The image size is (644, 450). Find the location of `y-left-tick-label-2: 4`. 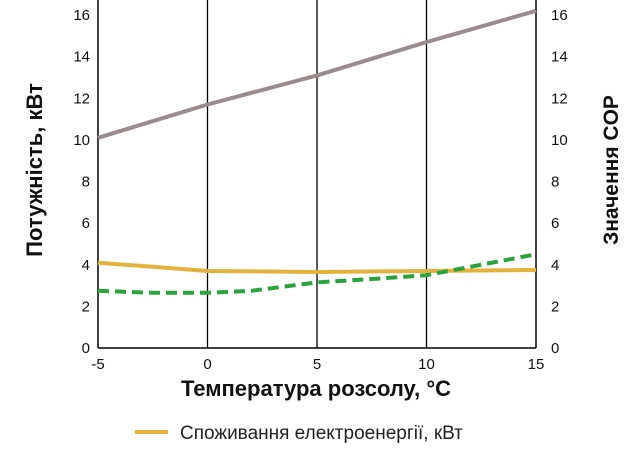

y-left-tick-label-2: 4 is located at coordinates (86, 265).